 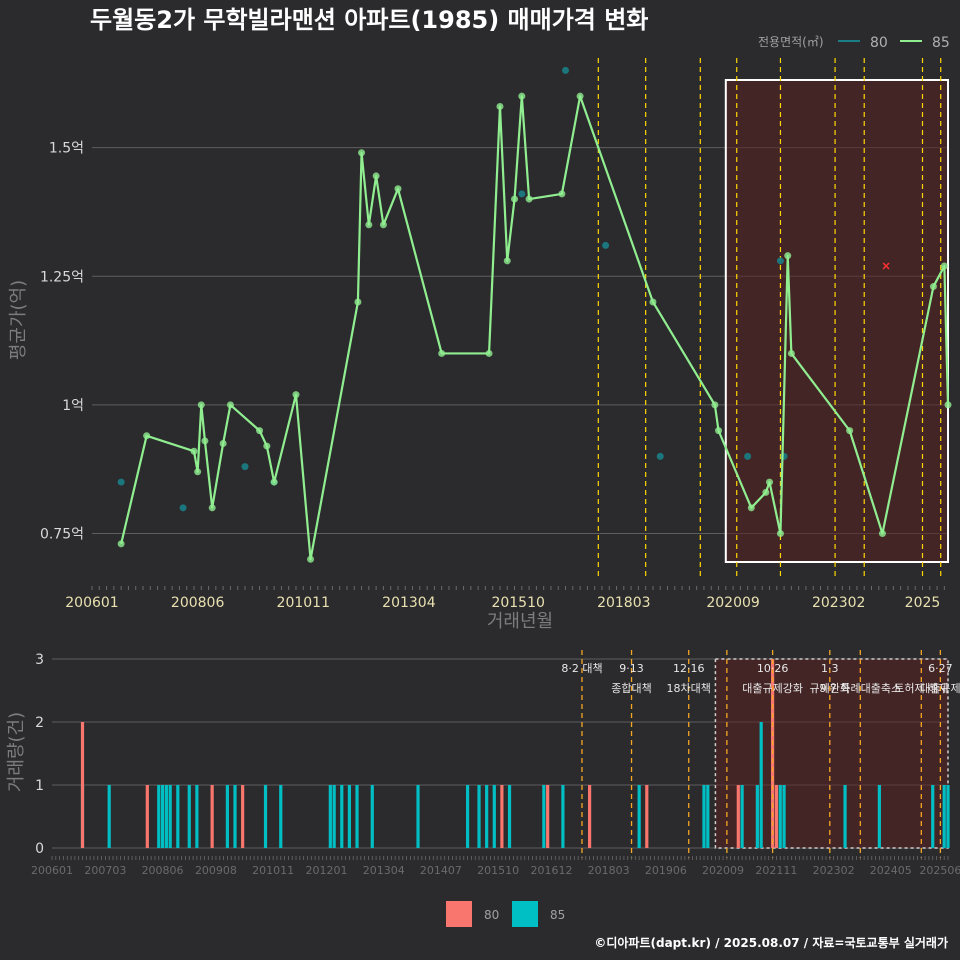 What do you see at coordinates (441, 870) in the screenshot?
I see `vol-x-tick-label: 201407` at bounding box center [441, 870].